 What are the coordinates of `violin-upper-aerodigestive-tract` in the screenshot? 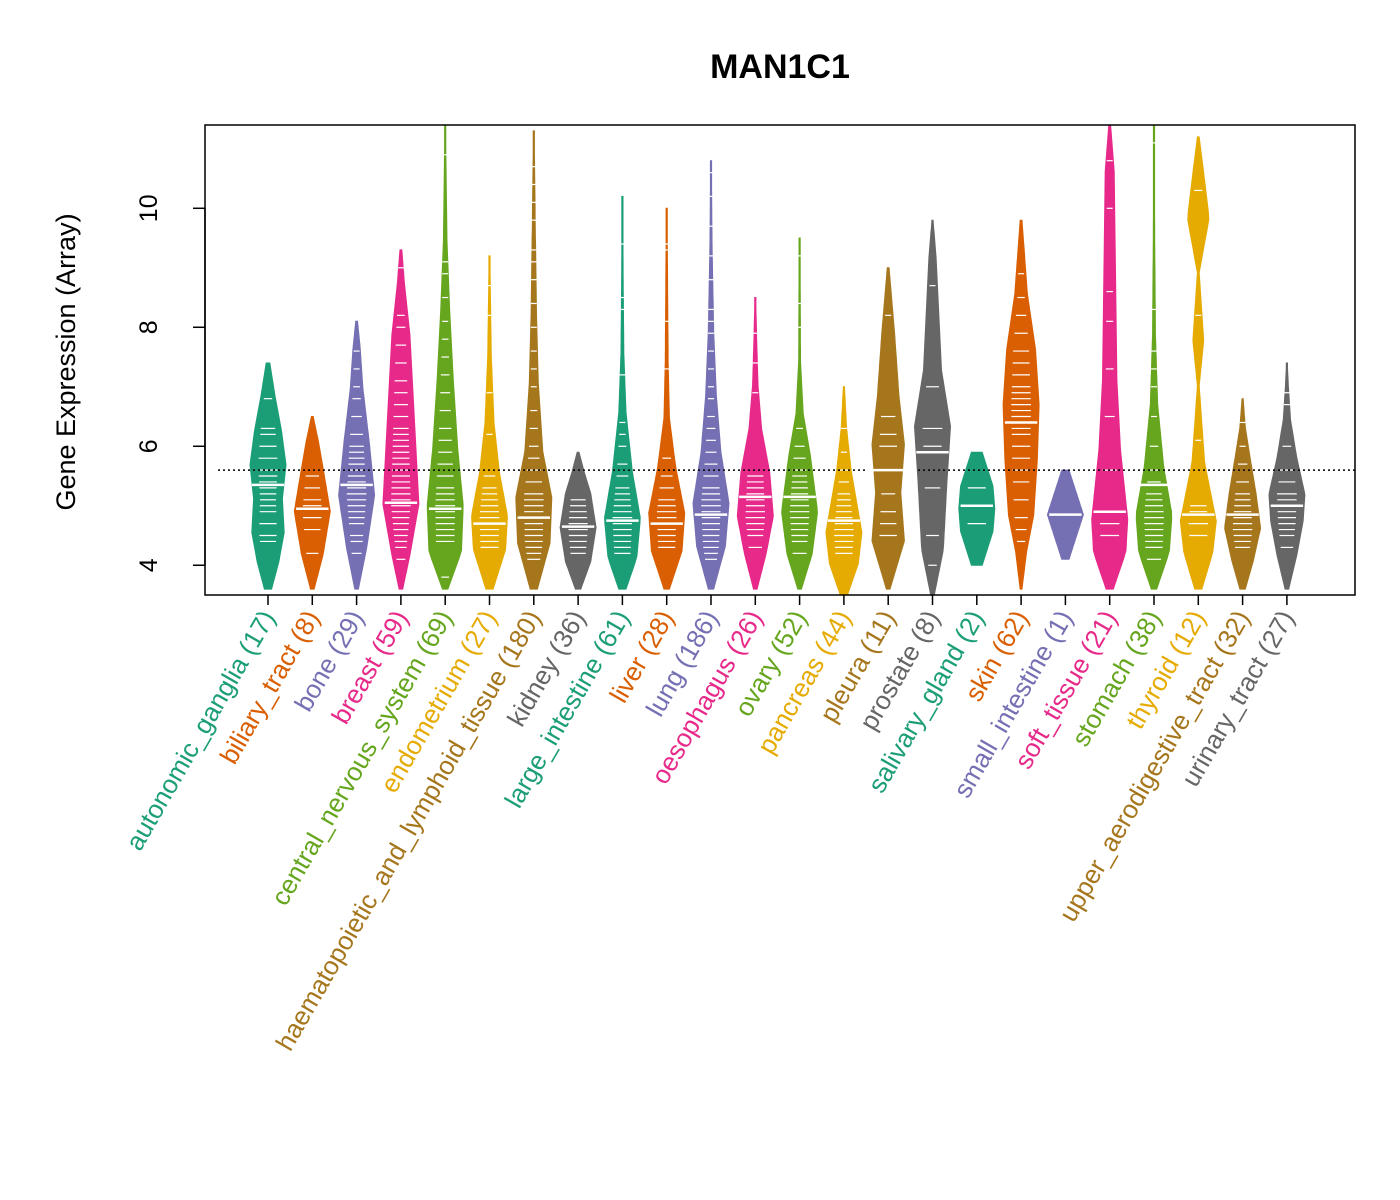 It's located at (1243, 494).